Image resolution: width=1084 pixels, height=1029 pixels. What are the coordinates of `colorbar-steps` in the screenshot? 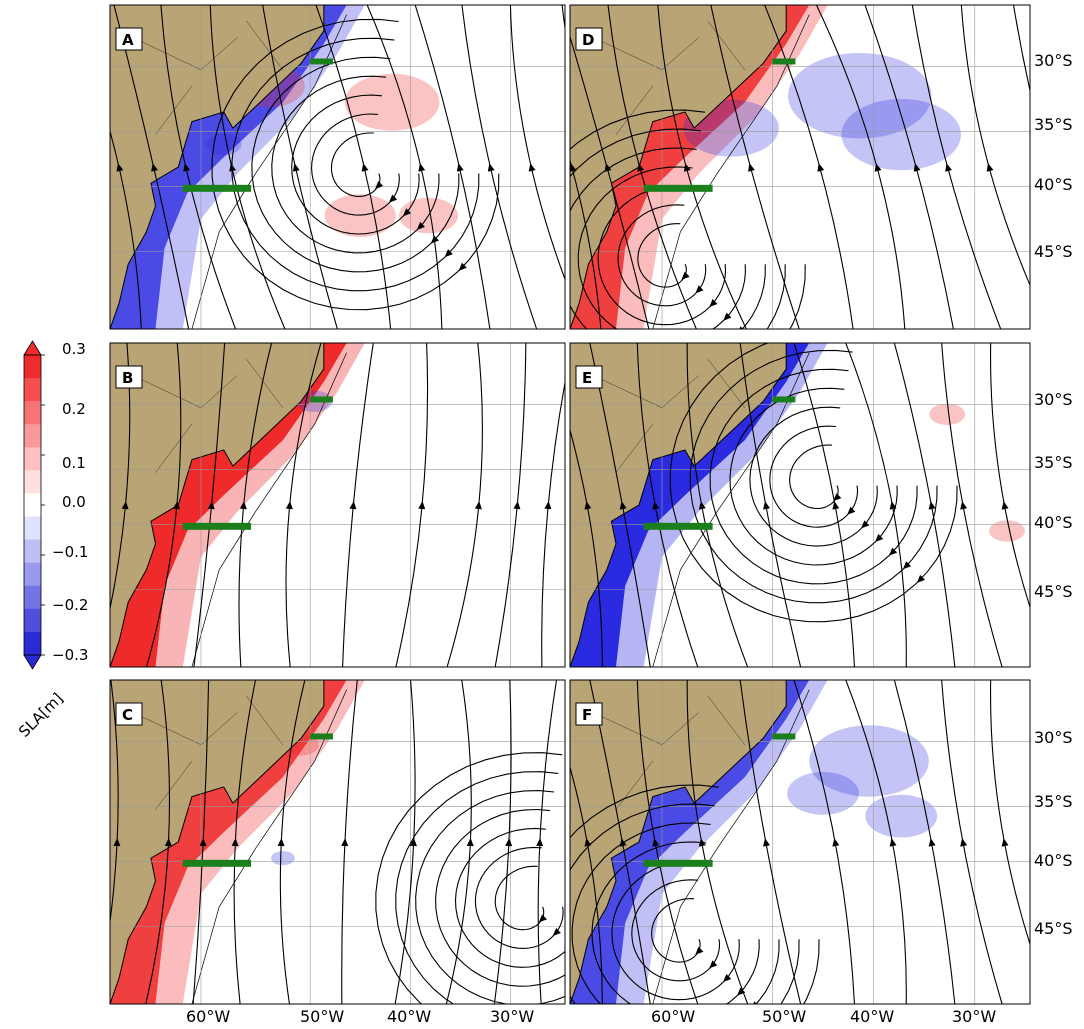 It's located at (34, 505).